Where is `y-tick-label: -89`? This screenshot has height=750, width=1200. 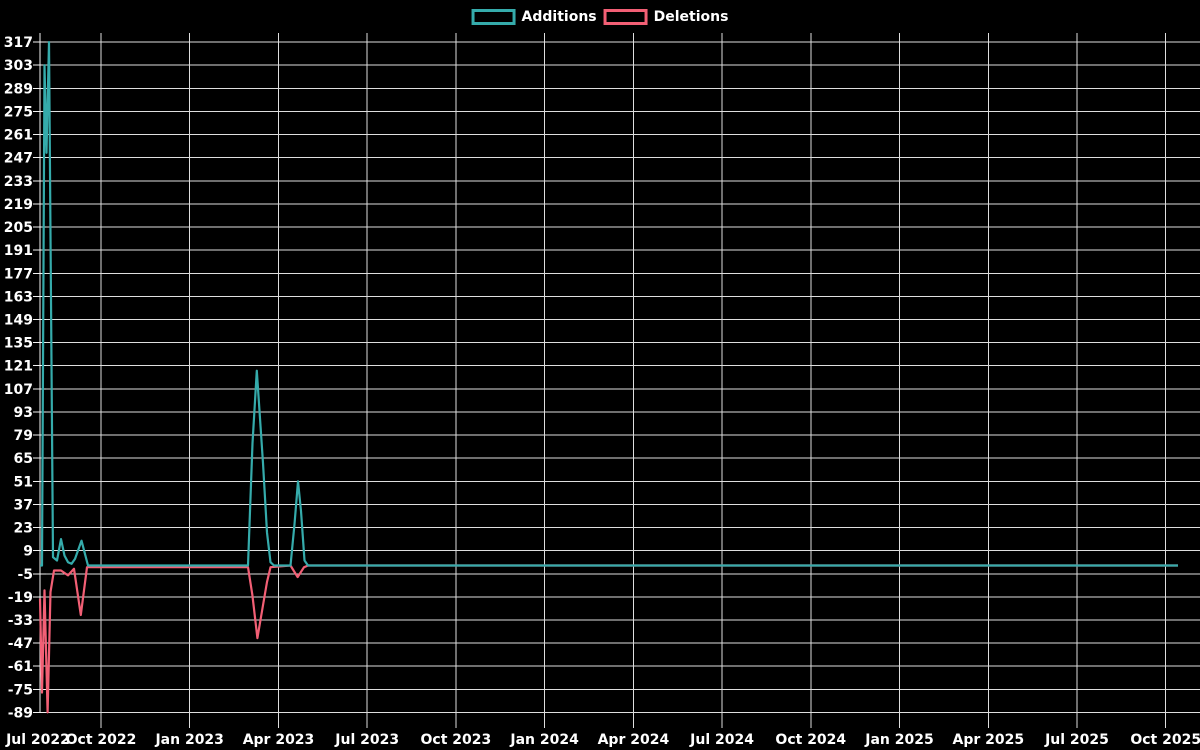 y-tick-label: -89 is located at coordinates (20, 713).